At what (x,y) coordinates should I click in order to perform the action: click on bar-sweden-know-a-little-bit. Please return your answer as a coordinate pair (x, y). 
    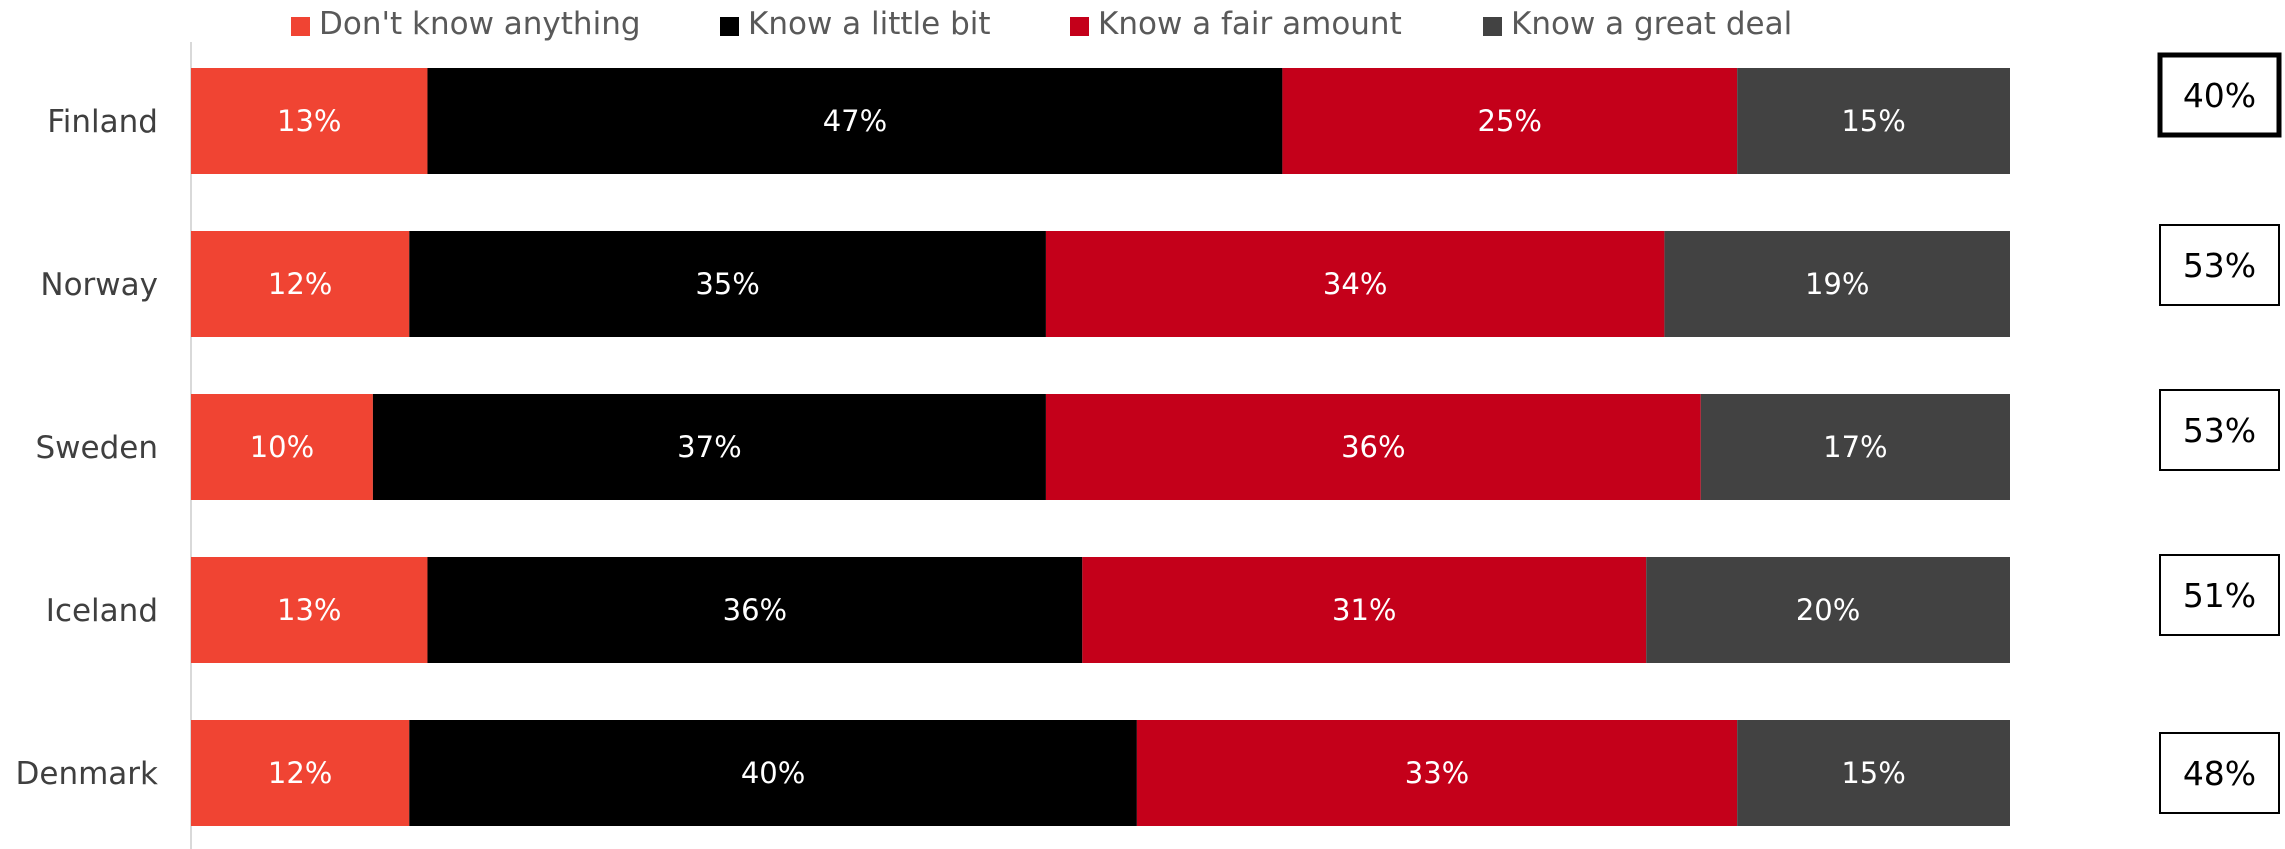
    Looking at the image, I should click on (709, 447).